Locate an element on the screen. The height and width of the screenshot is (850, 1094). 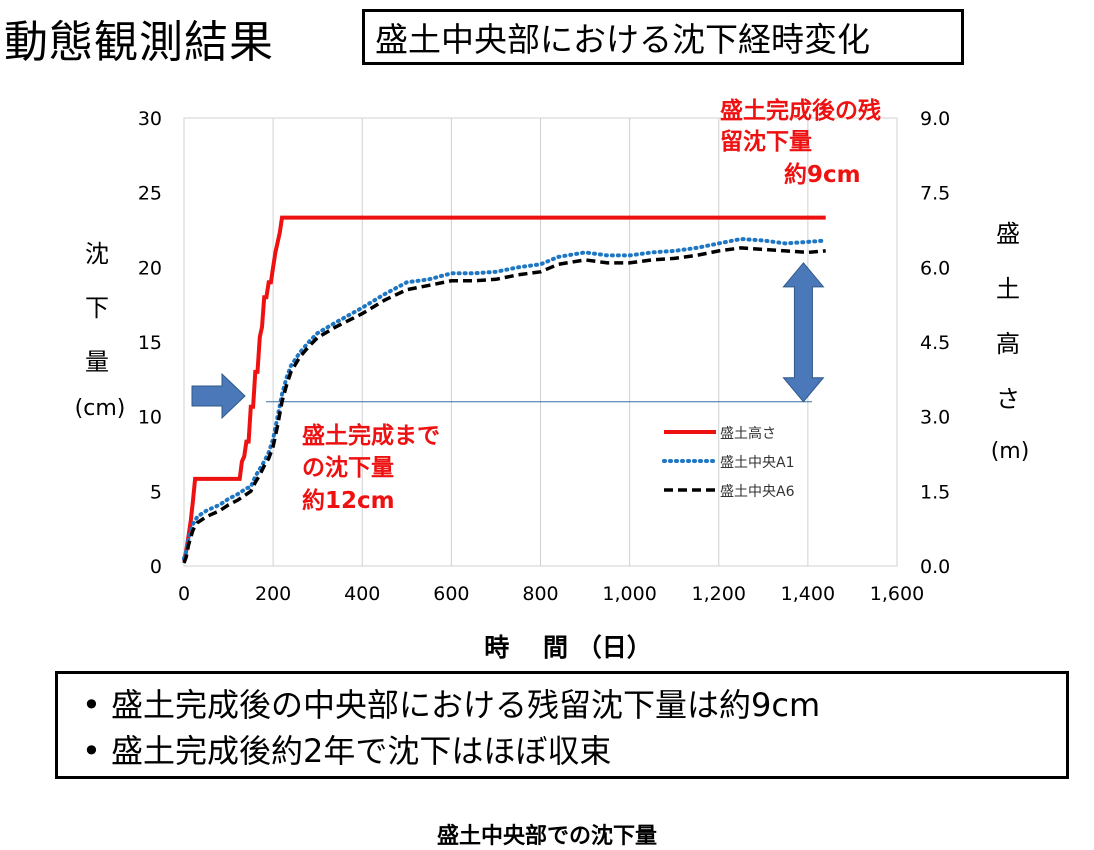
annotation-residual-settlement: 盛土完成後の残 is located at coordinates (800, 110).